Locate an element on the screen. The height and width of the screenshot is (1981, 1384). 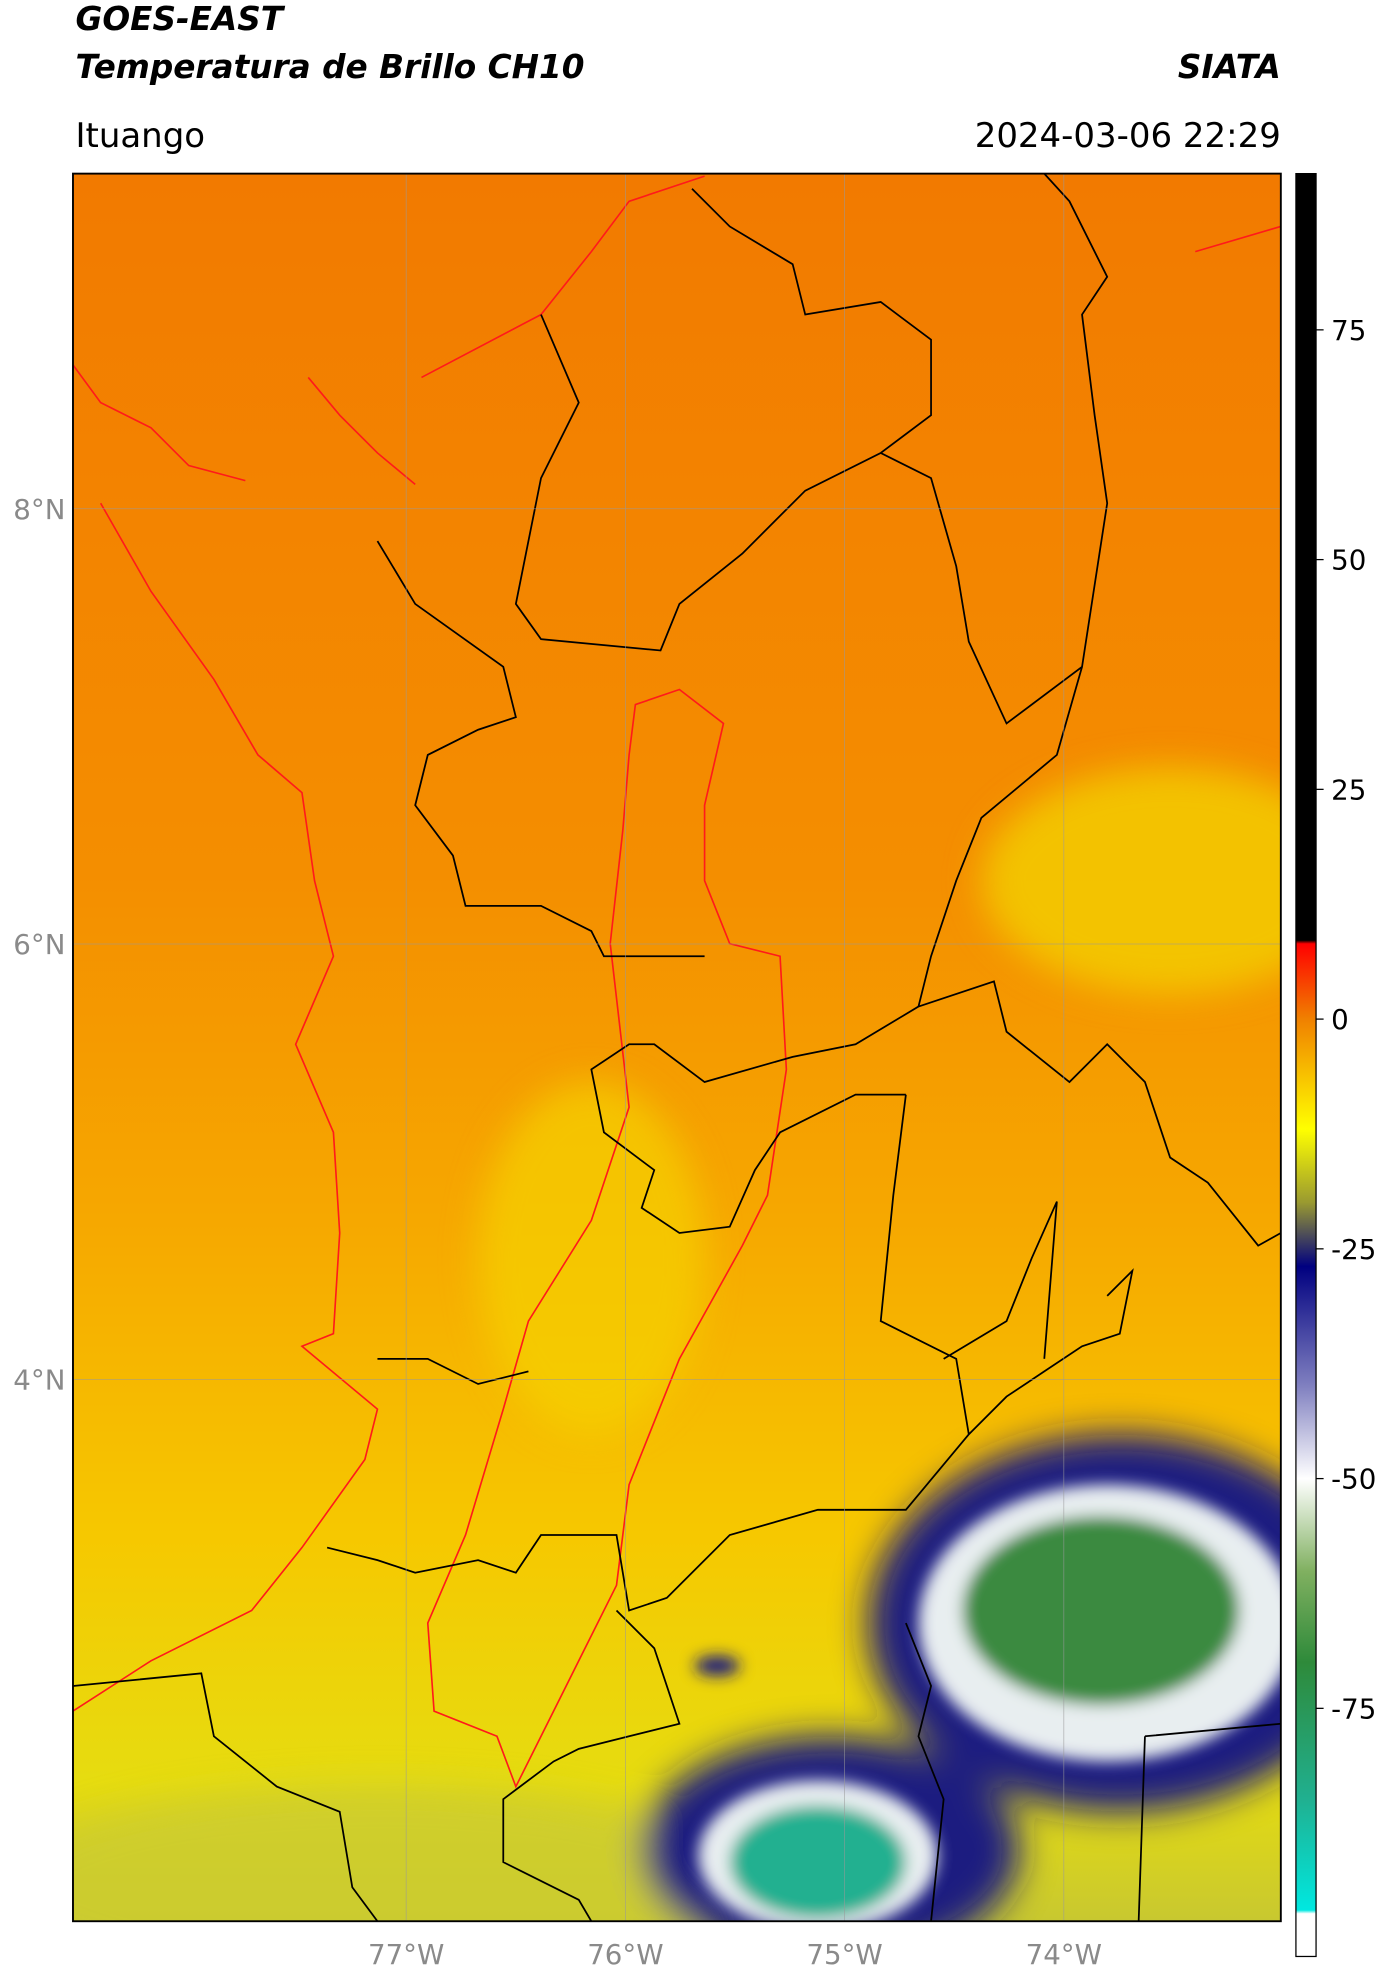
lon-tick-label: 75°W is located at coordinates (844, 1954).